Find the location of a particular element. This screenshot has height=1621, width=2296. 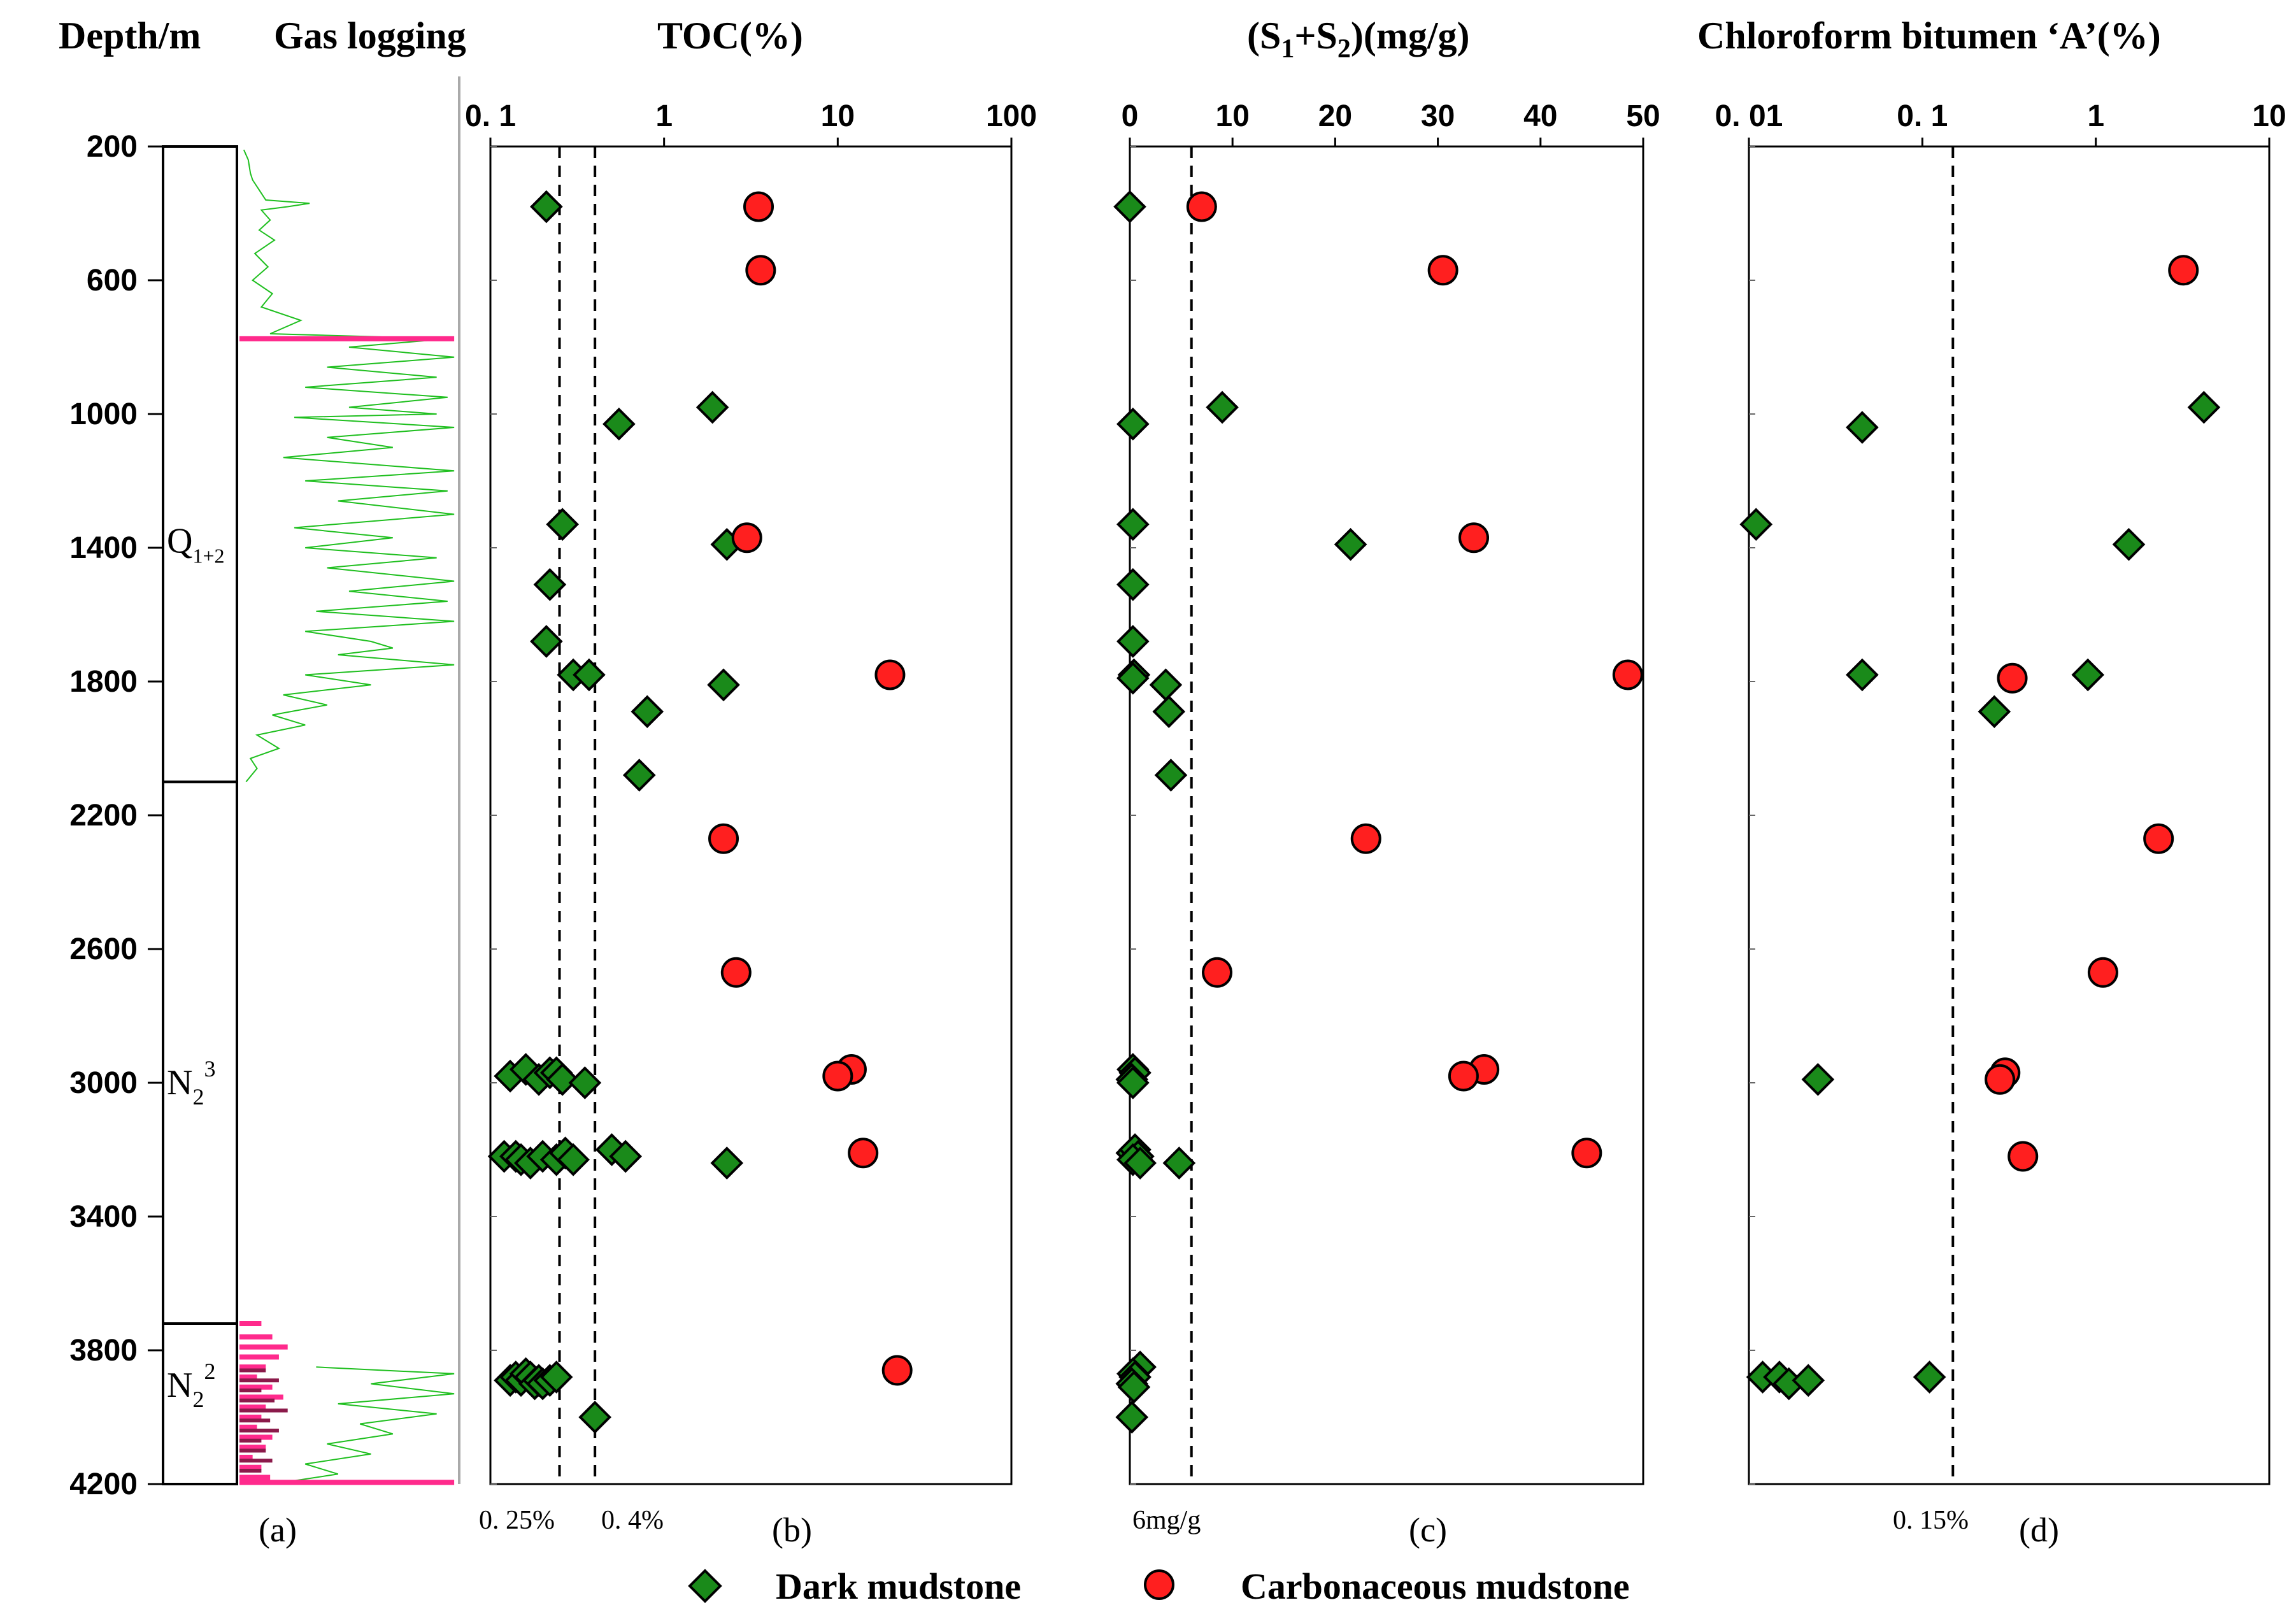

cutoff-label-toc-025: 0. 25% is located at coordinates (517, 1520).